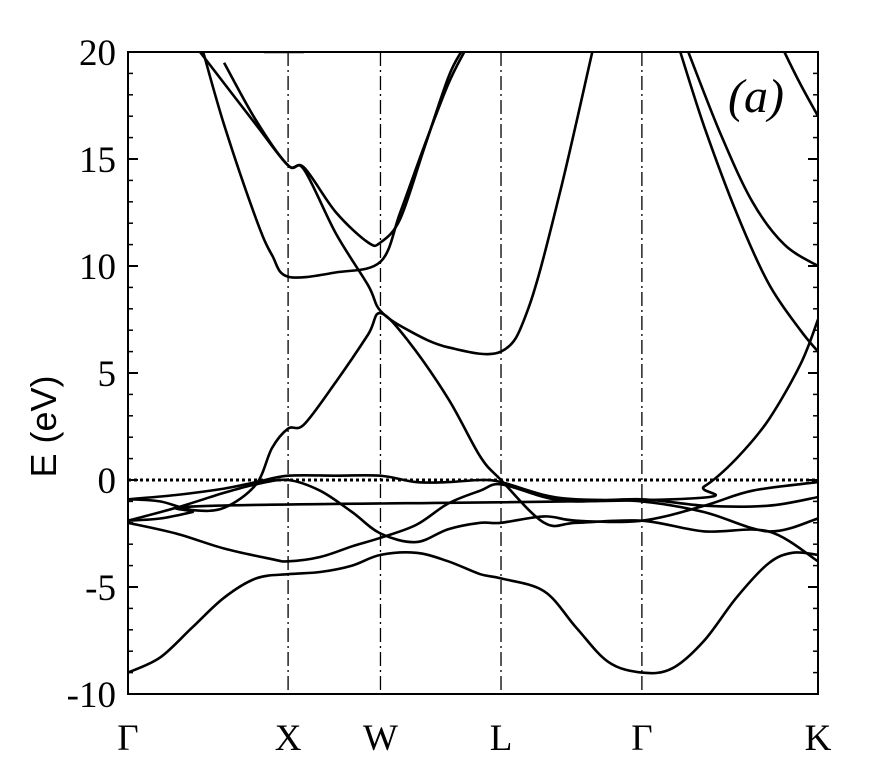 The width and height of the screenshot is (870, 778). I want to click on x-tick-label: L, so click(501, 738).